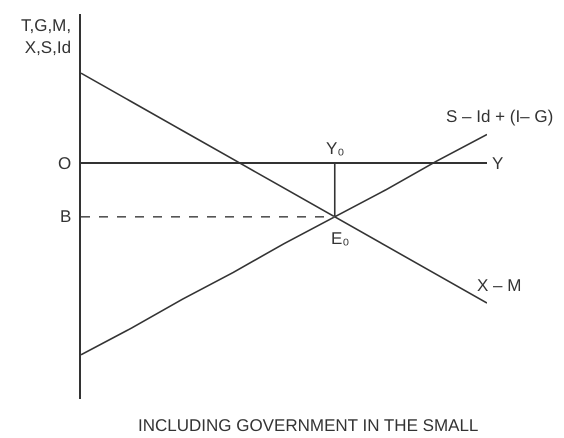 The width and height of the screenshot is (564, 438). Describe the element at coordinates (335, 148) in the screenshot. I see `annotation: Y₀` at that location.